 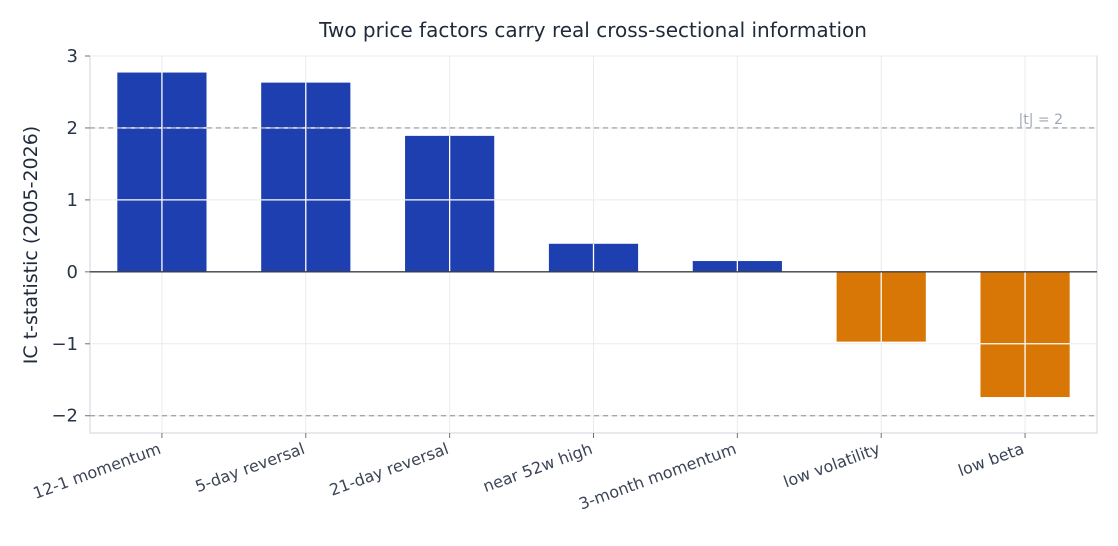 What do you see at coordinates (832, 465) in the screenshot?
I see `x-tick-label: low volatility` at bounding box center [832, 465].